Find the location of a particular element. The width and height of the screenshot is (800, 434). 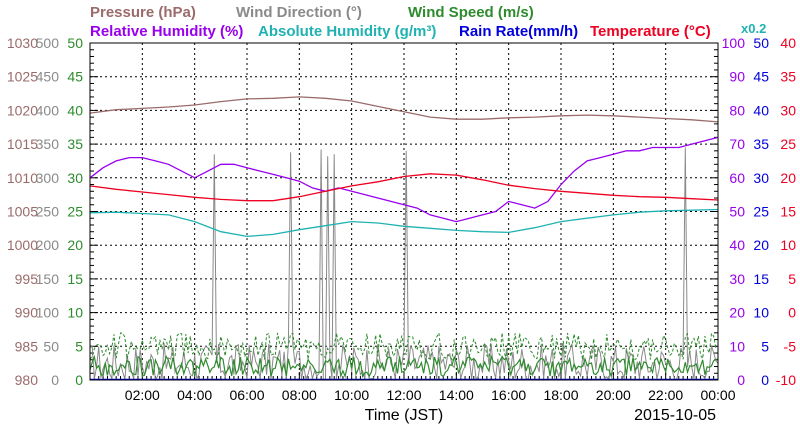

wind-speed-tick-label: 35 is located at coordinates (75, 144).